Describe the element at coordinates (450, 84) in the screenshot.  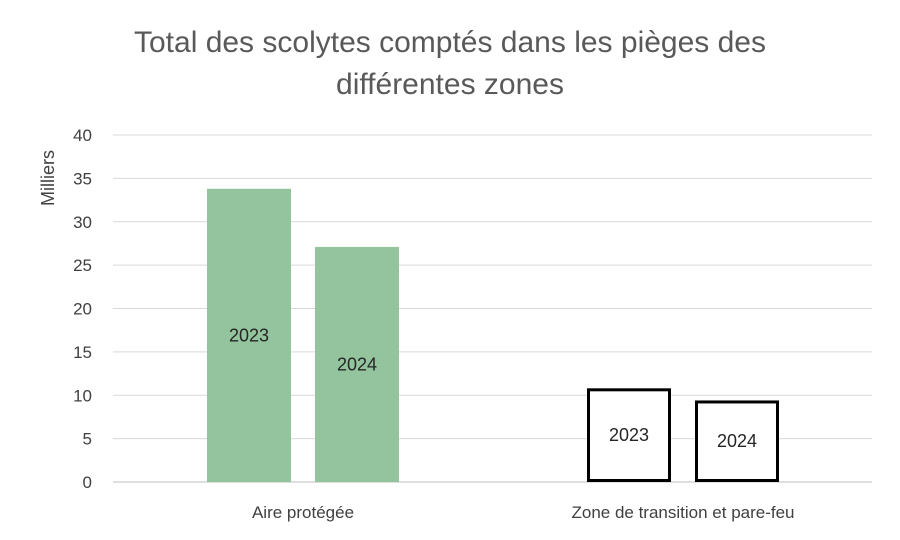
I see `chart-title-line-2: différentes zones` at that location.